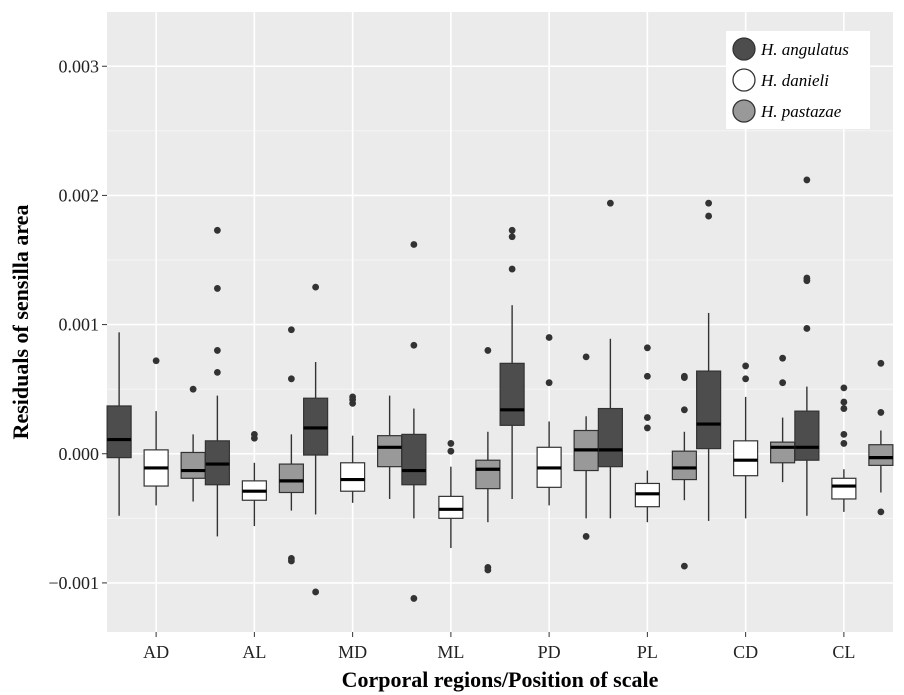 The height and width of the screenshot is (695, 904). What do you see at coordinates (745, 652) in the screenshot?
I see `x-tick-label: CD` at bounding box center [745, 652].